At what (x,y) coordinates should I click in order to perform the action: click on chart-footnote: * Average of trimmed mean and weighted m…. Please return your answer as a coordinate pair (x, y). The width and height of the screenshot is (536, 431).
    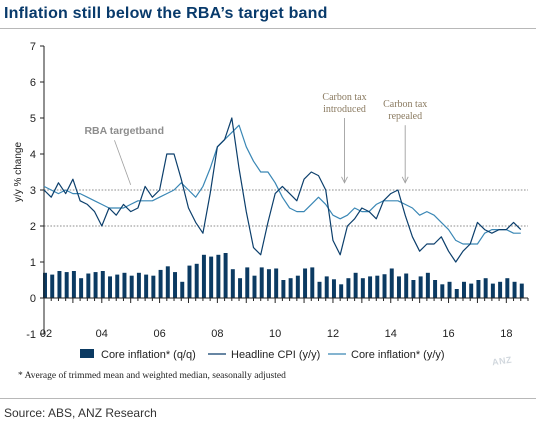
    Looking at the image, I should click on (152, 375).